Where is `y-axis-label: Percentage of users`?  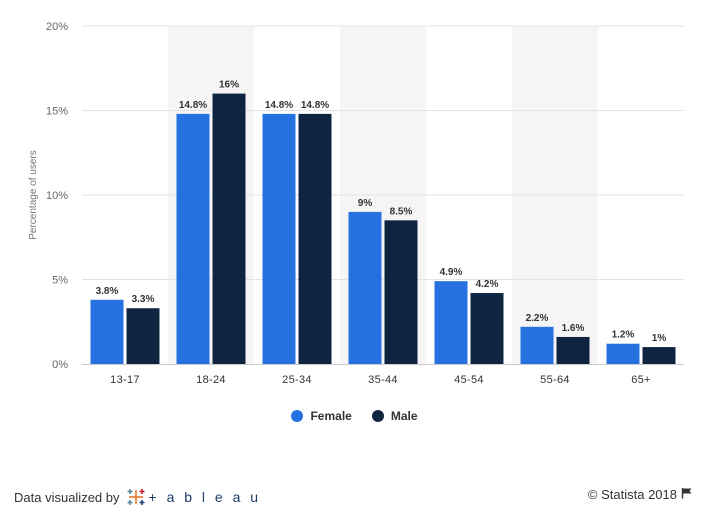 y-axis-label: Percentage of users is located at coordinates (33, 195).